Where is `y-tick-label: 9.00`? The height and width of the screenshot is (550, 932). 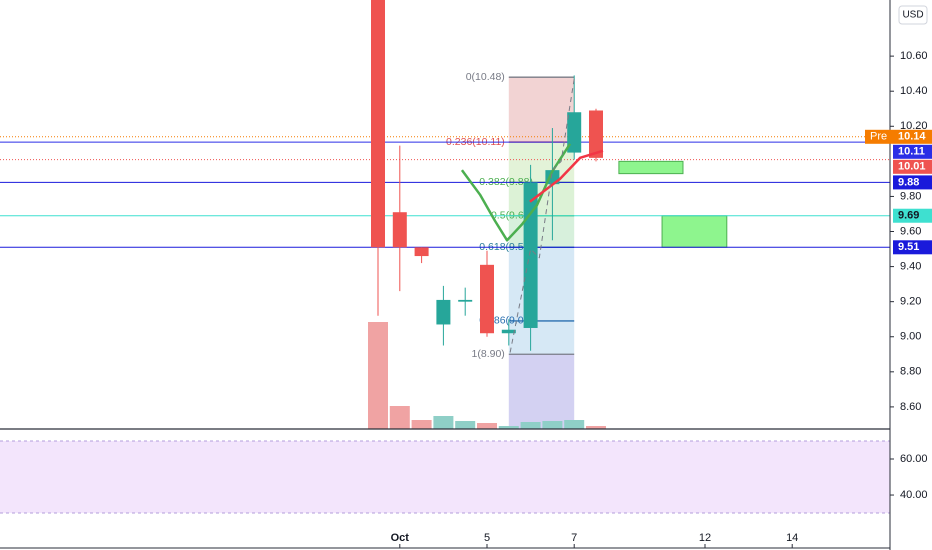 y-tick-label: 9.00 is located at coordinates (910, 337).